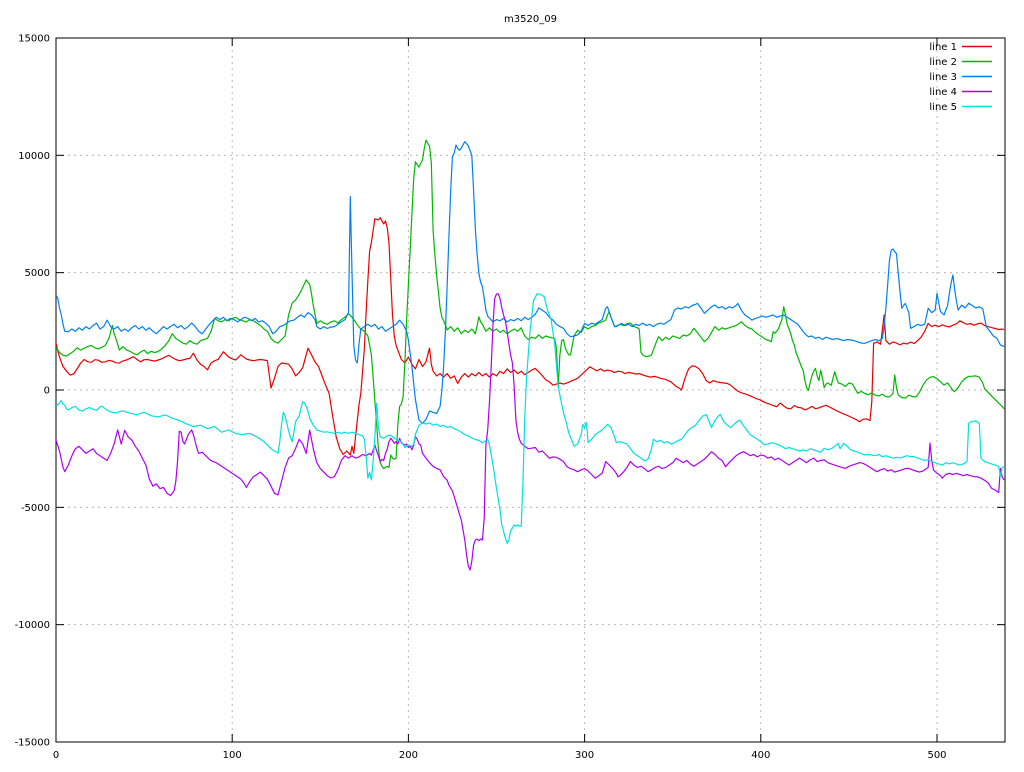 The height and width of the screenshot is (772, 1024). What do you see at coordinates (35, 508) in the screenshot?
I see `y-tick-label: -5000` at bounding box center [35, 508].